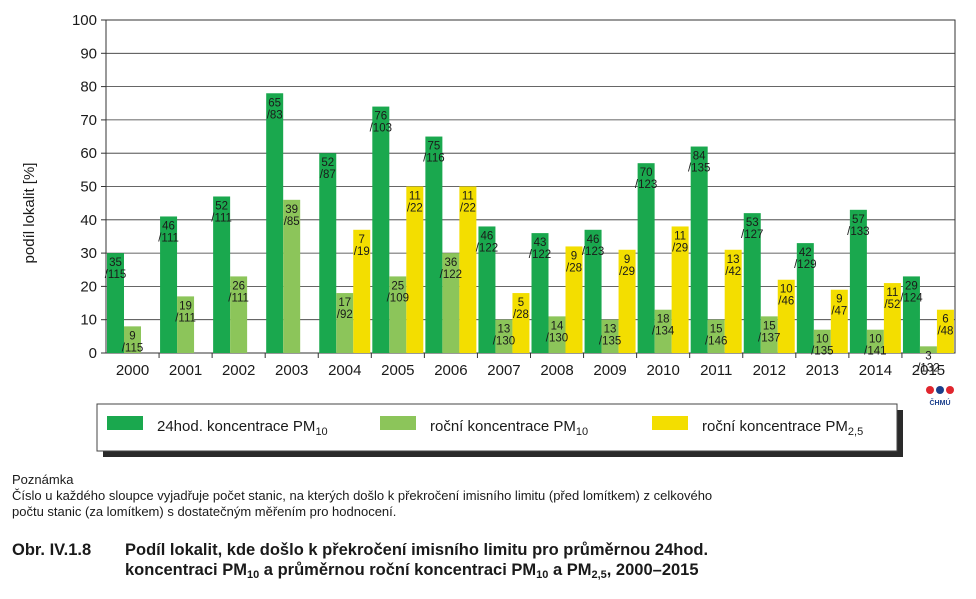 This screenshot has height=599, width=976. Describe the element at coordinates (93, 353) in the screenshot. I see `y-tick-label: 0` at that location.